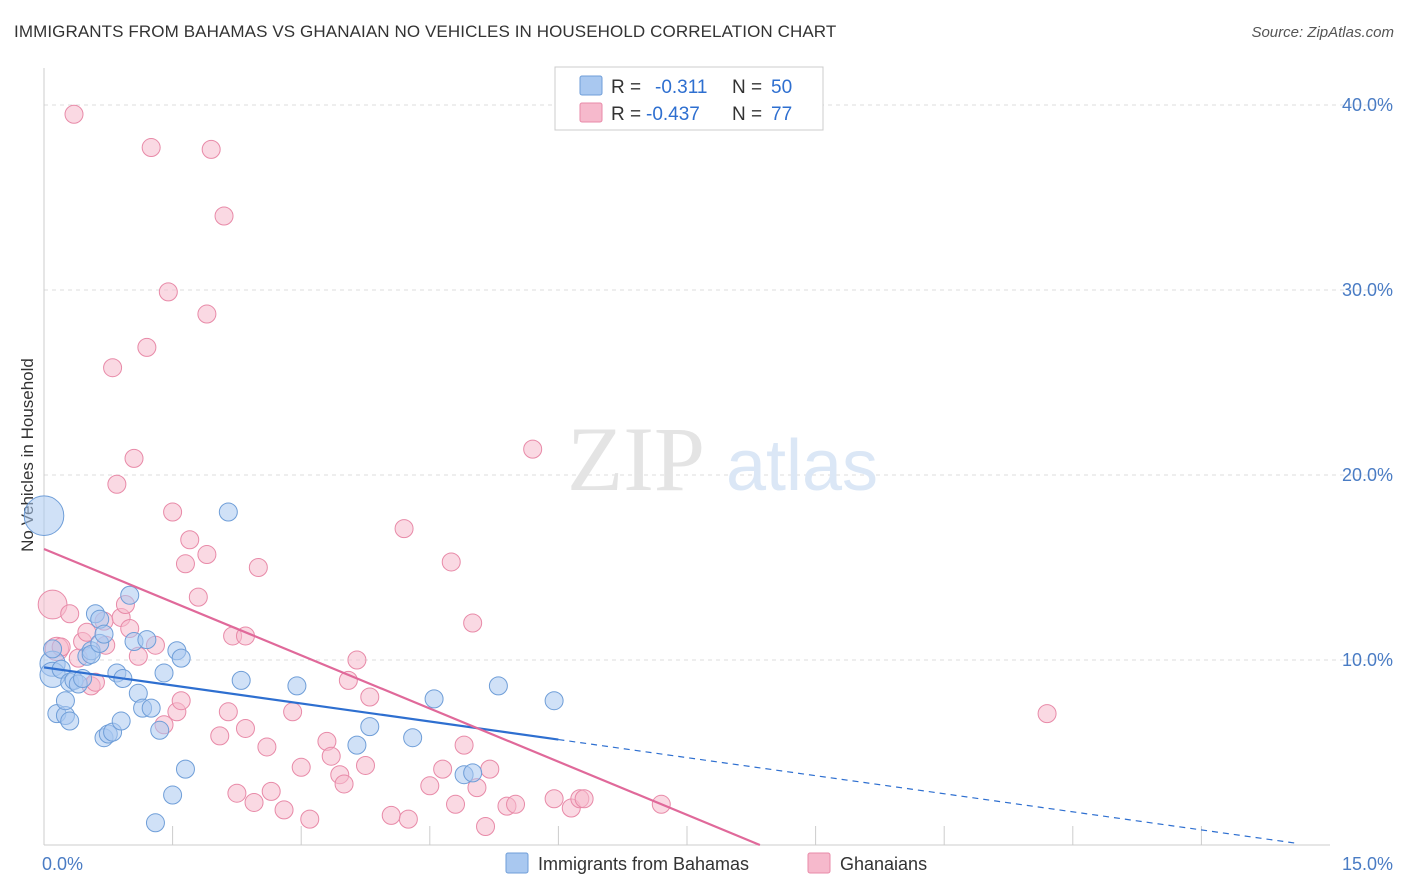 The height and width of the screenshot is (892, 1406). I want to click on x-tick-label: 15.0%, so click(1367, 864).